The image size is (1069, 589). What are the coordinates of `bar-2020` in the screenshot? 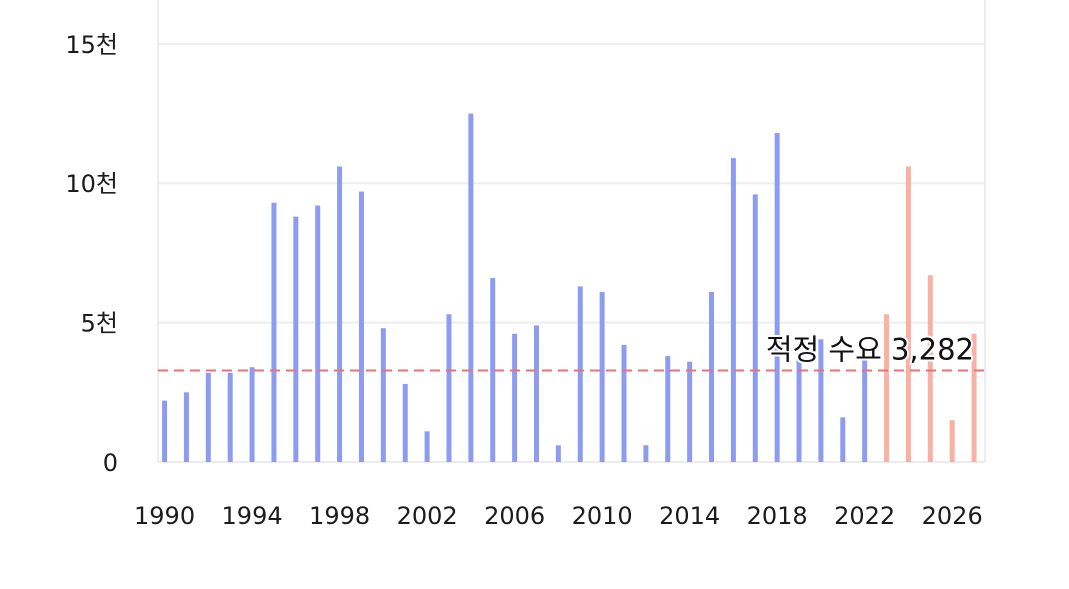 It's located at (821, 400).